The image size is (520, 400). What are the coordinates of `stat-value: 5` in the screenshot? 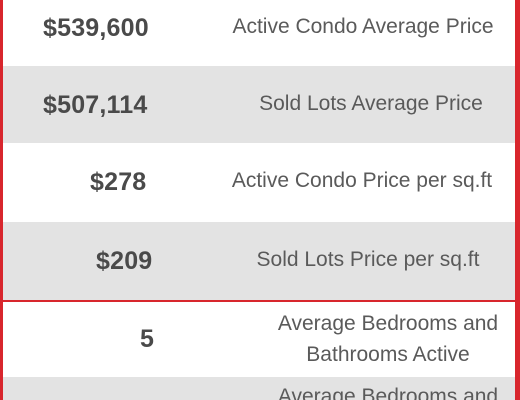 It's located at (147, 339).